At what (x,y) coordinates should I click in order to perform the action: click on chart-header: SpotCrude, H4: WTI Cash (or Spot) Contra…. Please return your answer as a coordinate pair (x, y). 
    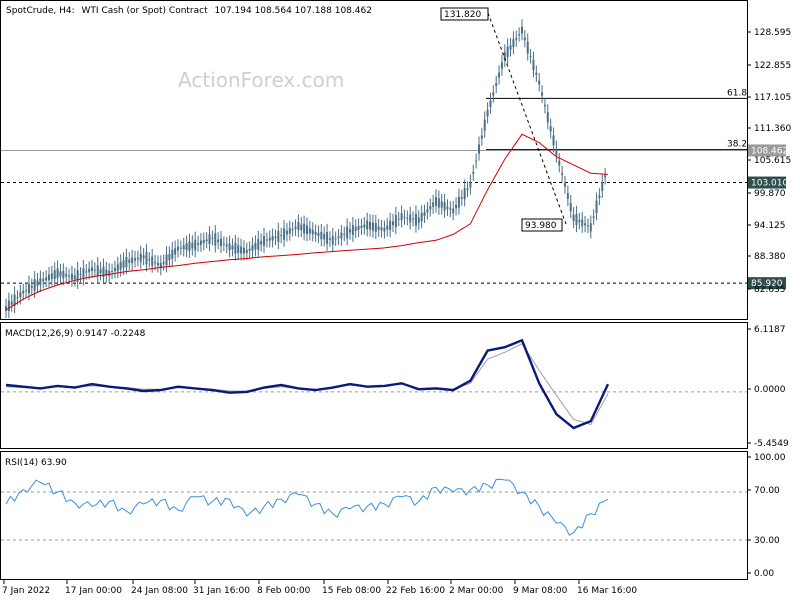
    Looking at the image, I should click on (189, 11).